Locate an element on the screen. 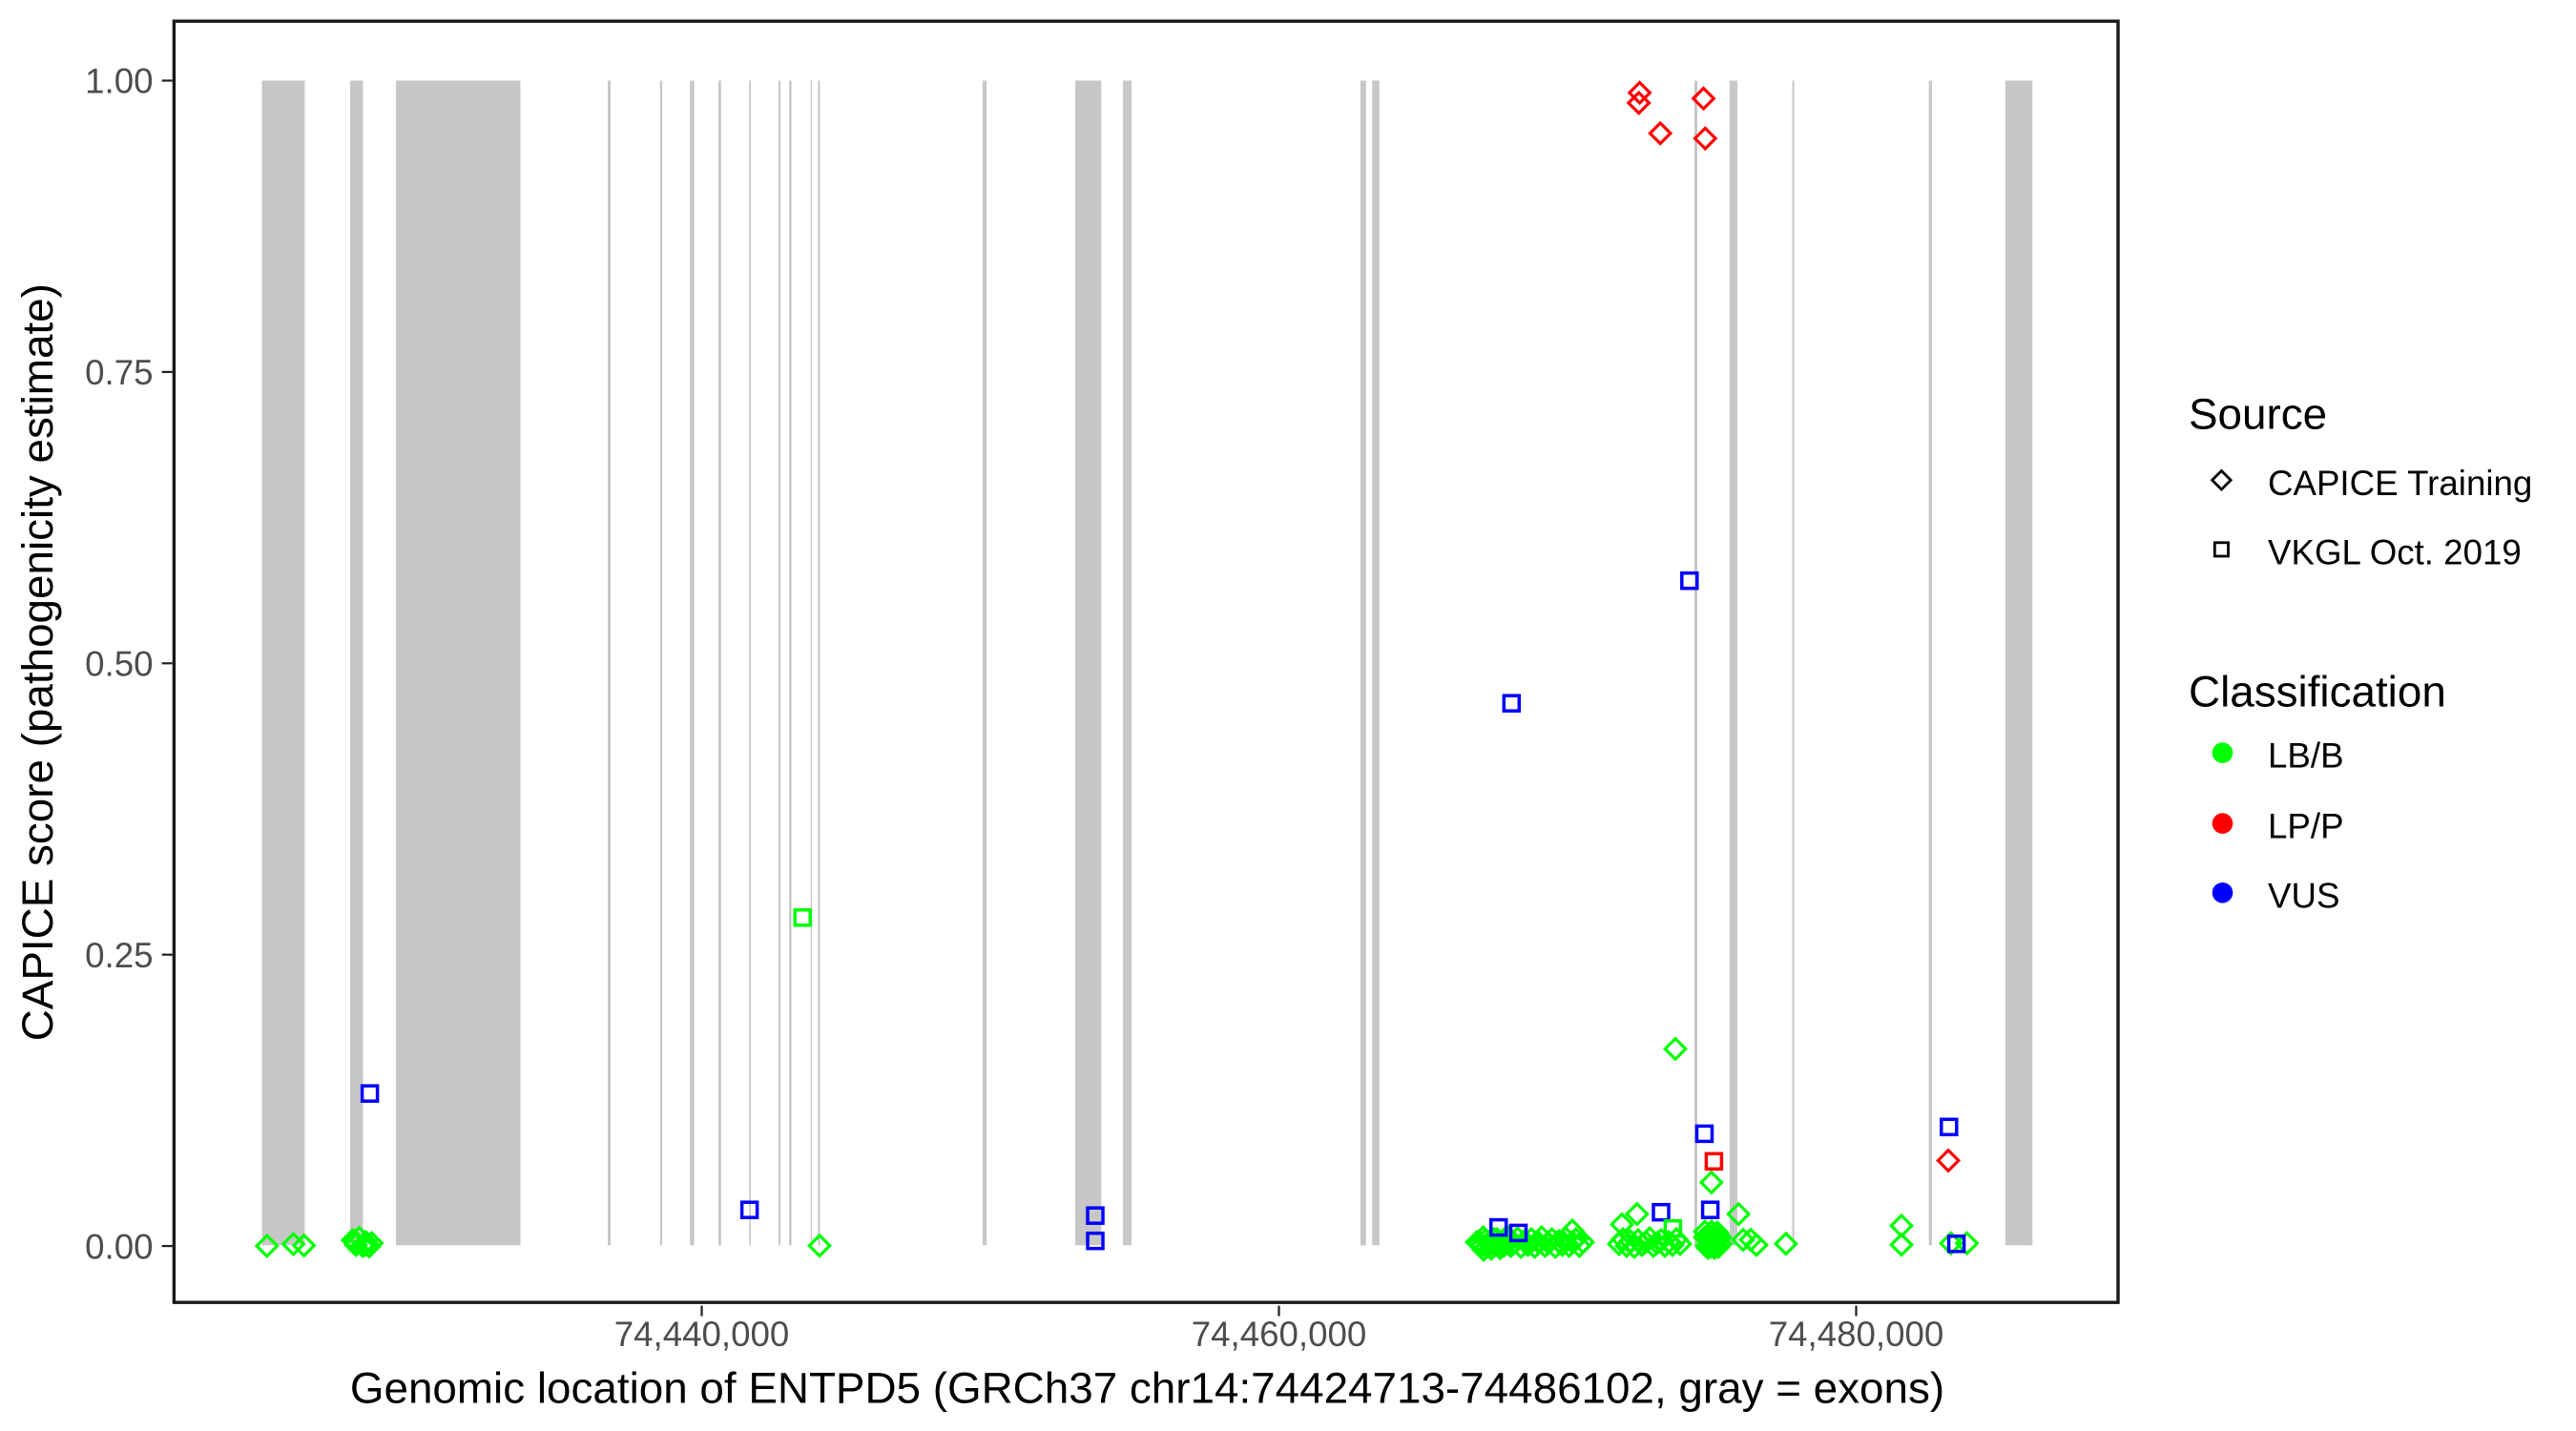 This screenshot has height=1431, width=2576. svg-text: 0.75 is located at coordinates (119, 372).